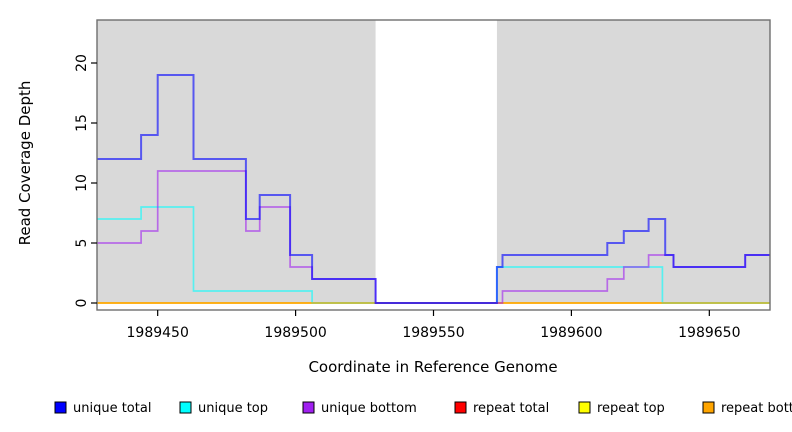 Image resolution: width=792 pixels, height=432 pixels. I want to click on y-tick-label: 5, so click(82, 243).